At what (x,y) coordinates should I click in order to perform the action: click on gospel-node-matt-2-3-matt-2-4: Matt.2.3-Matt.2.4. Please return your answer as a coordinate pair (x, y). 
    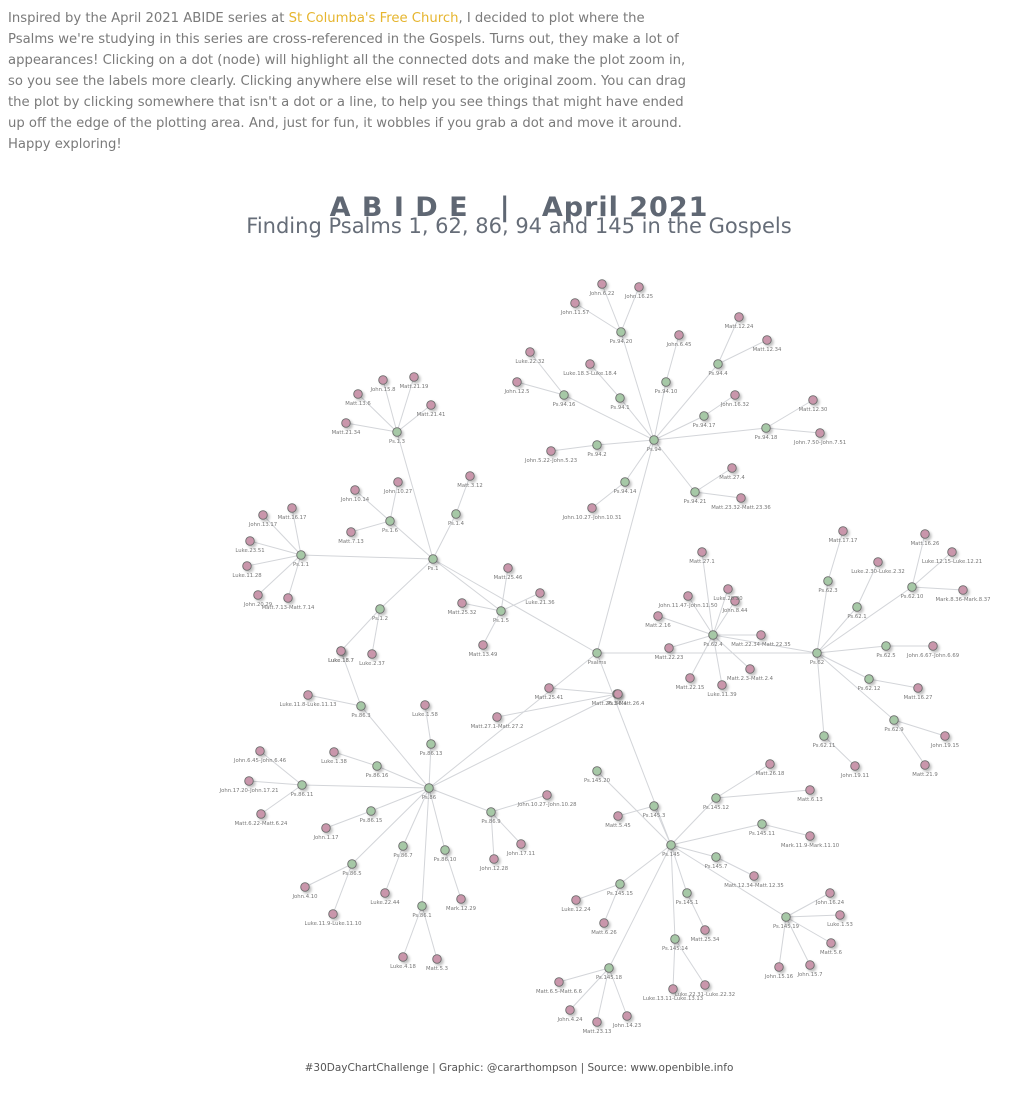
    Looking at the image, I should click on (750, 673).